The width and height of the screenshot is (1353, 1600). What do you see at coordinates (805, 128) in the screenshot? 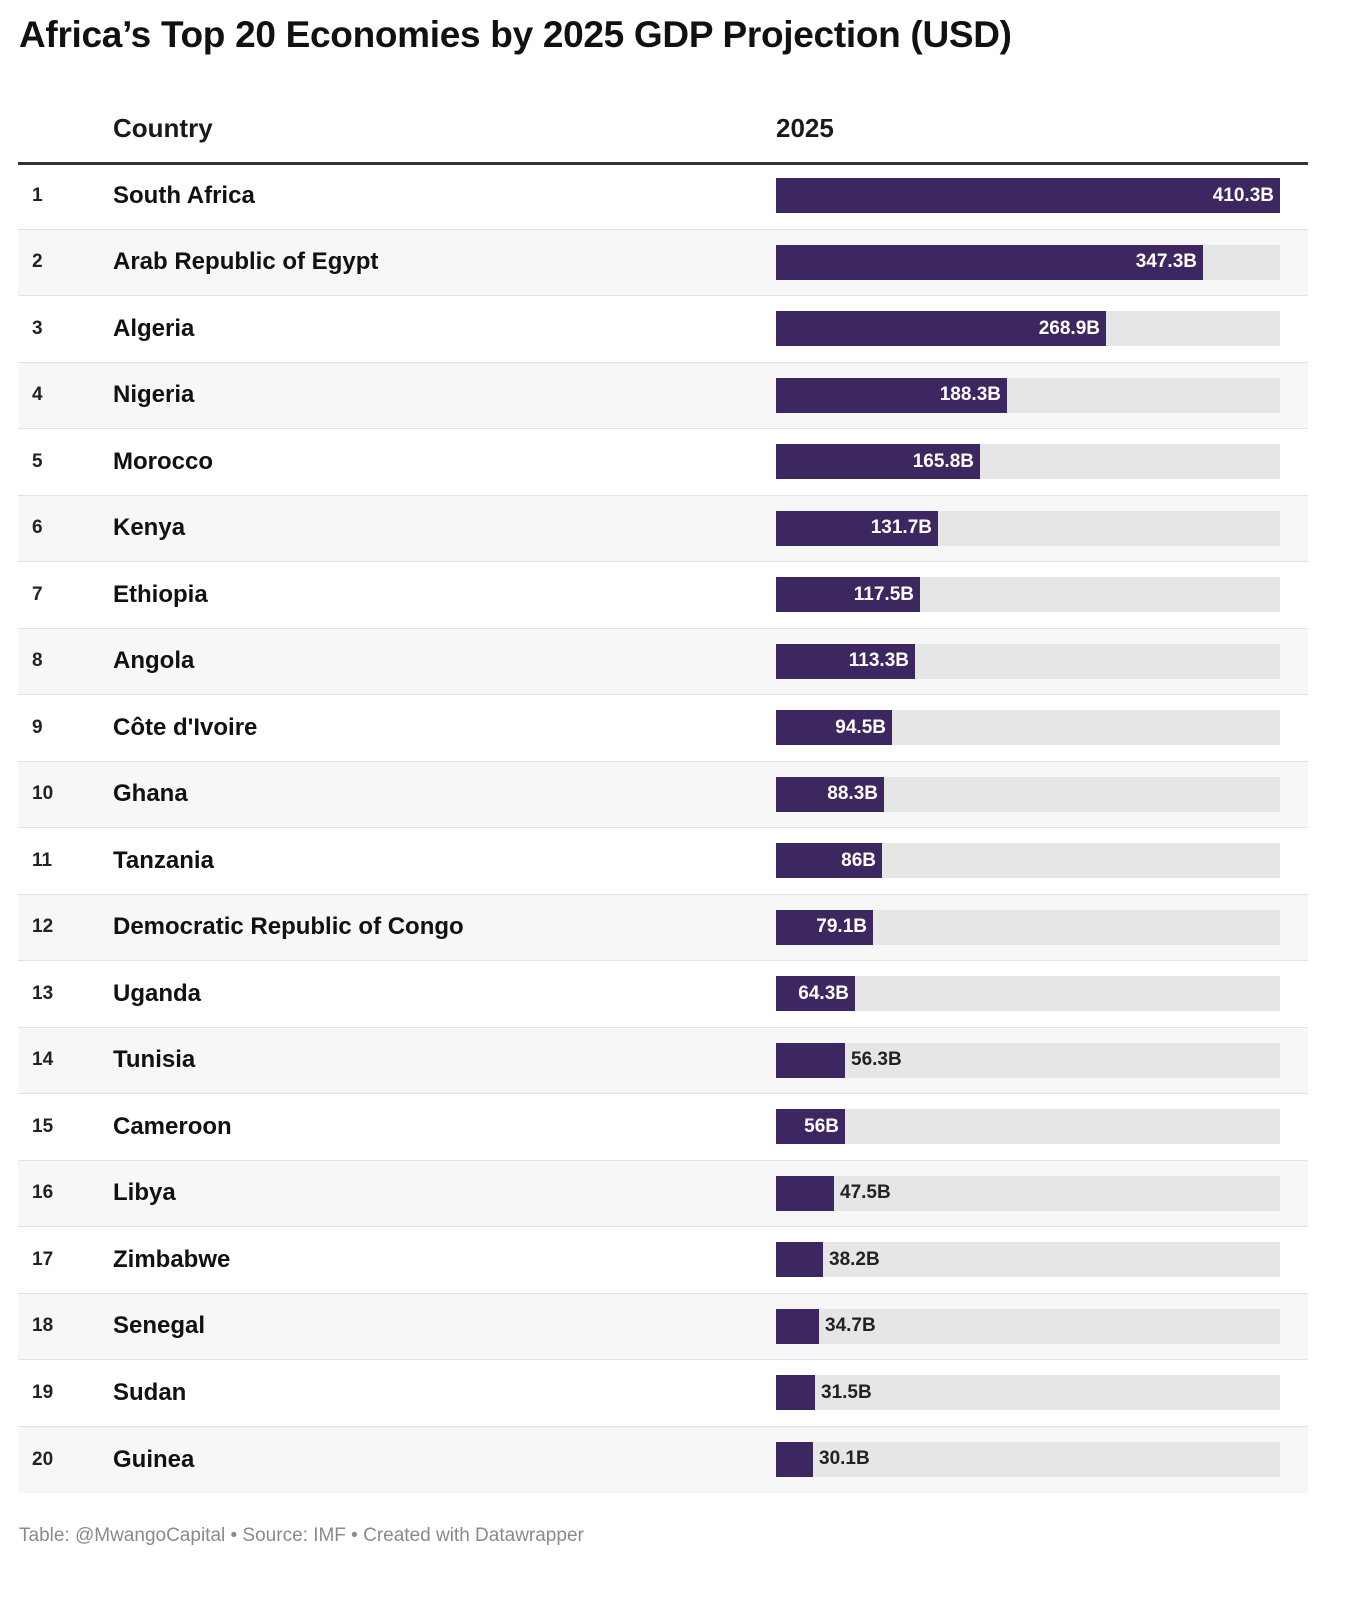
I see `year-column-header: 2025` at bounding box center [805, 128].